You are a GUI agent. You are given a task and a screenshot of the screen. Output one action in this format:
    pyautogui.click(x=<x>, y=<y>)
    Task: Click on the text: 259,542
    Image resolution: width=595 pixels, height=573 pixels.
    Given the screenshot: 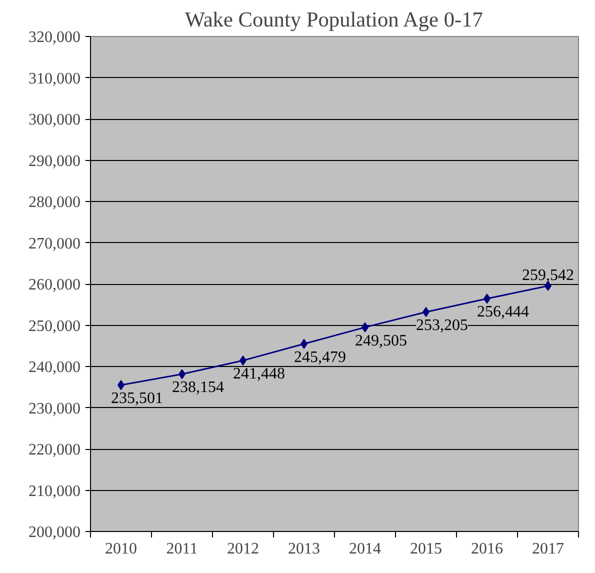 What is the action you would take?
    pyautogui.click(x=548, y=275)
    